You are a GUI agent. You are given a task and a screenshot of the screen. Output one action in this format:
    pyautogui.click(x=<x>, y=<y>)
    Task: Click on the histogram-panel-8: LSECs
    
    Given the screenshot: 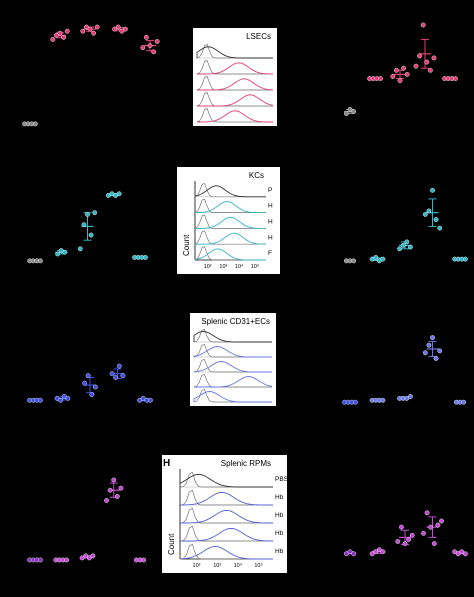 What is the action you would take?
    pyautogui.click(x=235, y=77)
    